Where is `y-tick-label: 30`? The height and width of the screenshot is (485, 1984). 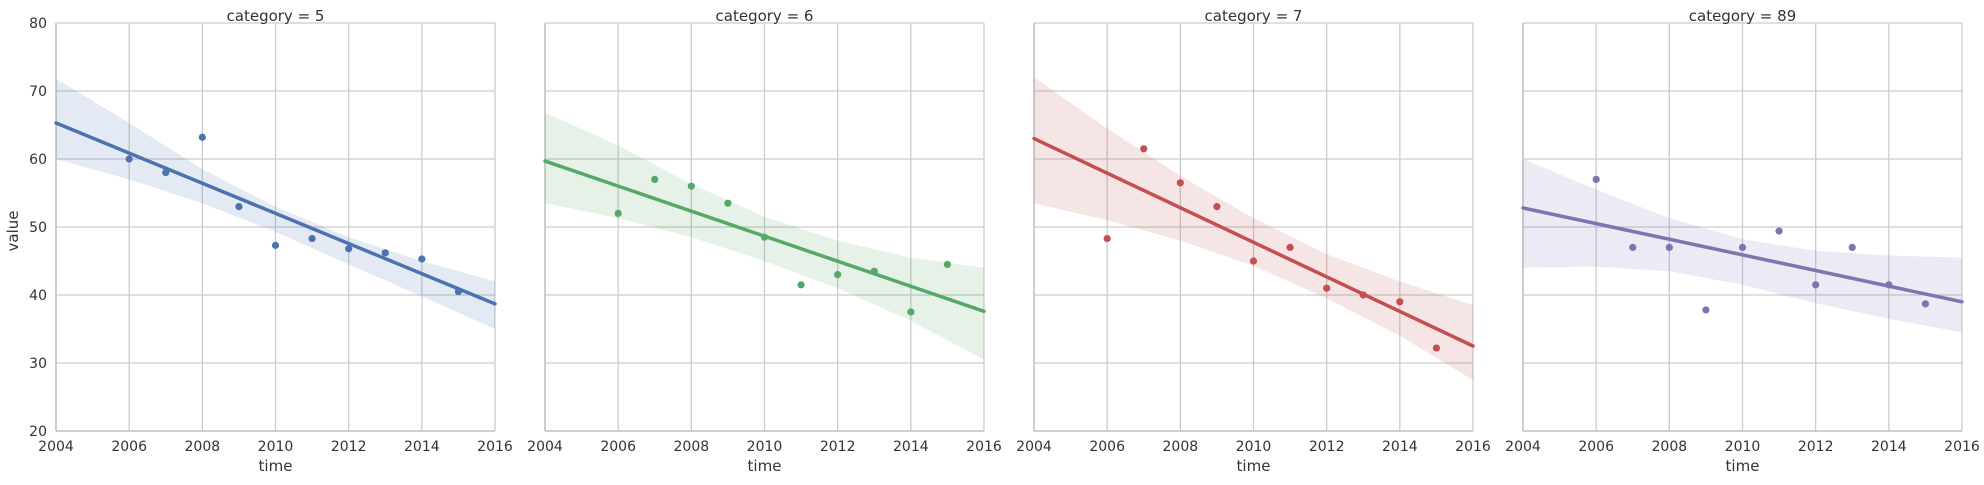
y-tick-label: 30 is located at coordinates (38, 364).